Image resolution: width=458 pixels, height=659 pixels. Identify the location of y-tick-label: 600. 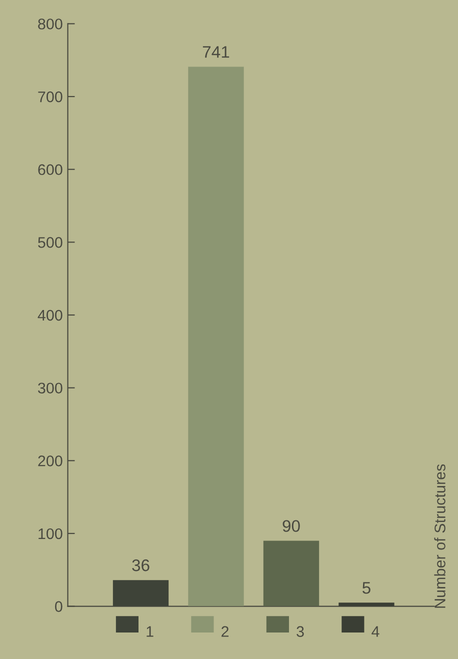
(50, 170).